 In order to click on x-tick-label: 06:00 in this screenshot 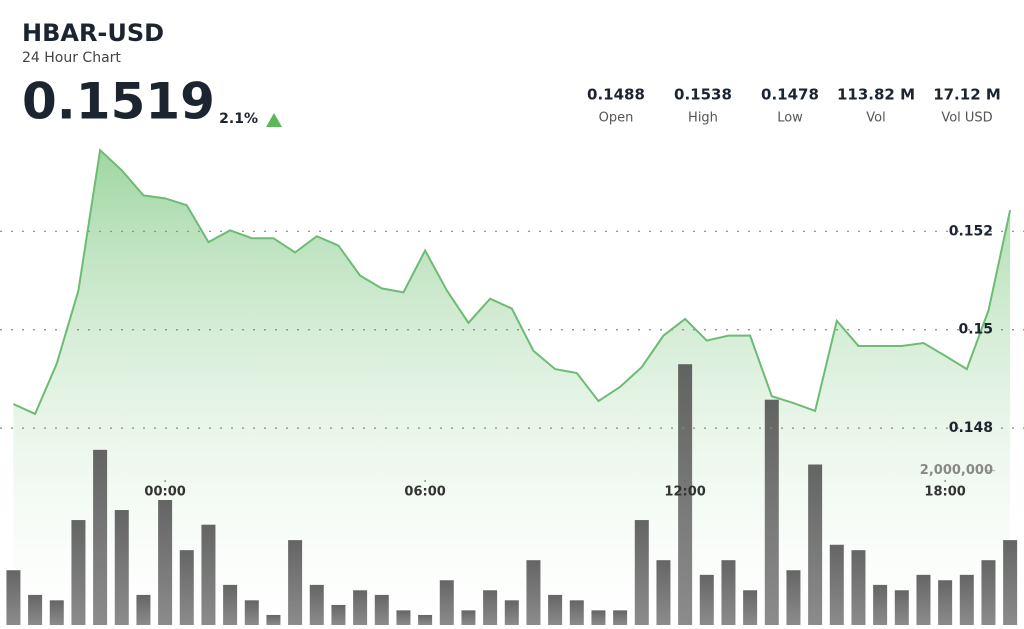, I will do `click(424, 492)`.